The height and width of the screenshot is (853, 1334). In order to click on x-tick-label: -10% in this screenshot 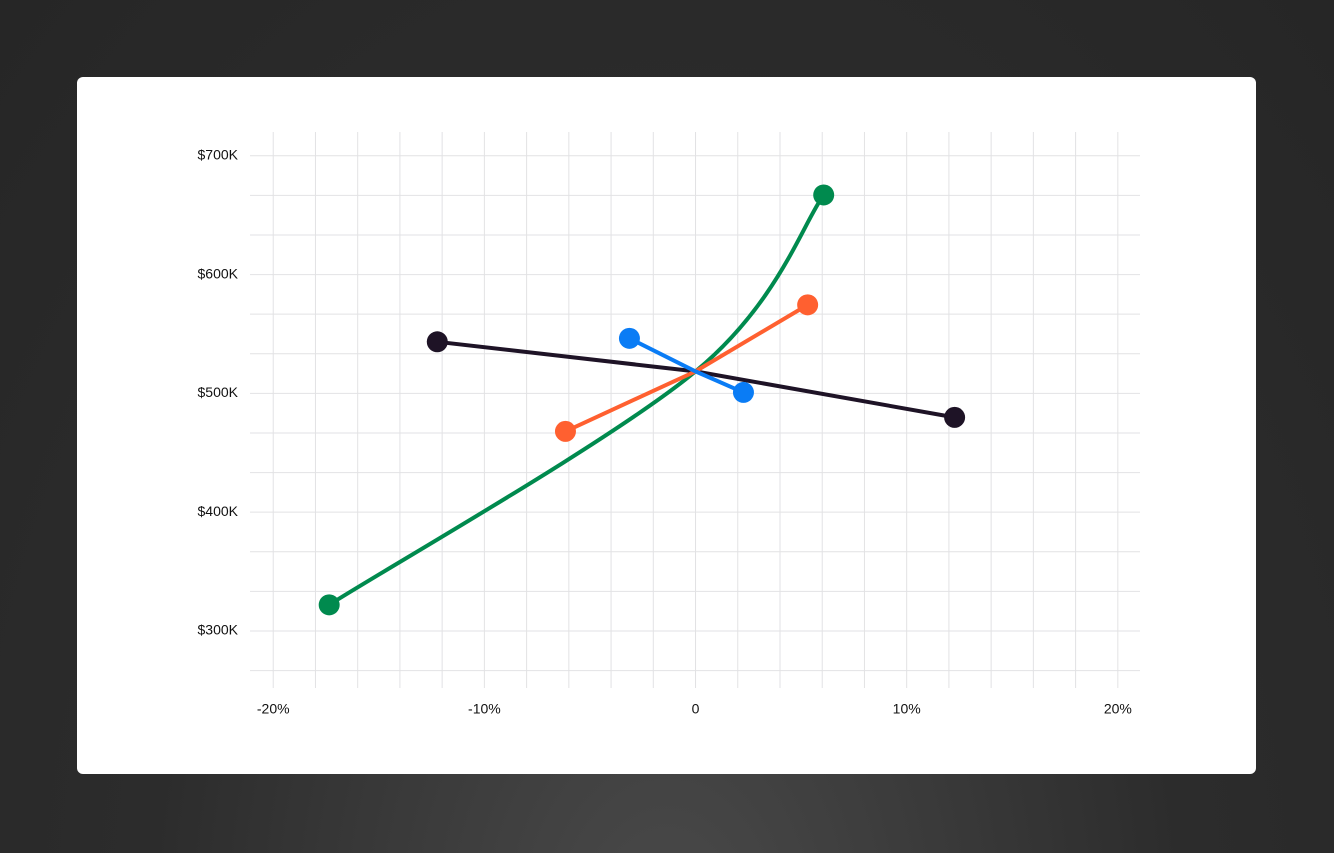, I will do `click(484, 709)`.